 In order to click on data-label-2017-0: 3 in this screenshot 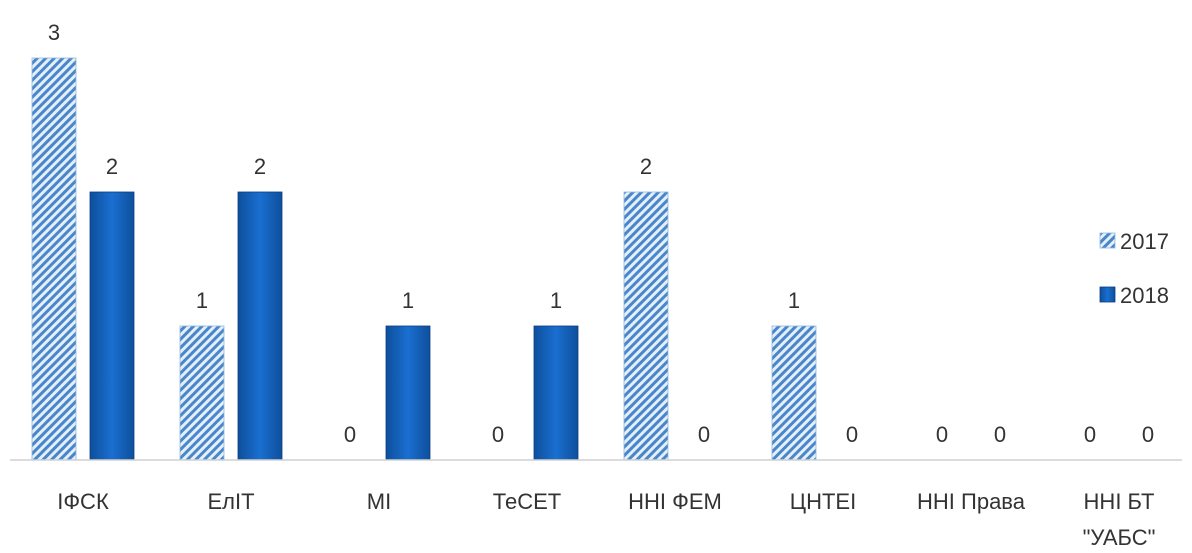, I will do `click(54, 32)`.